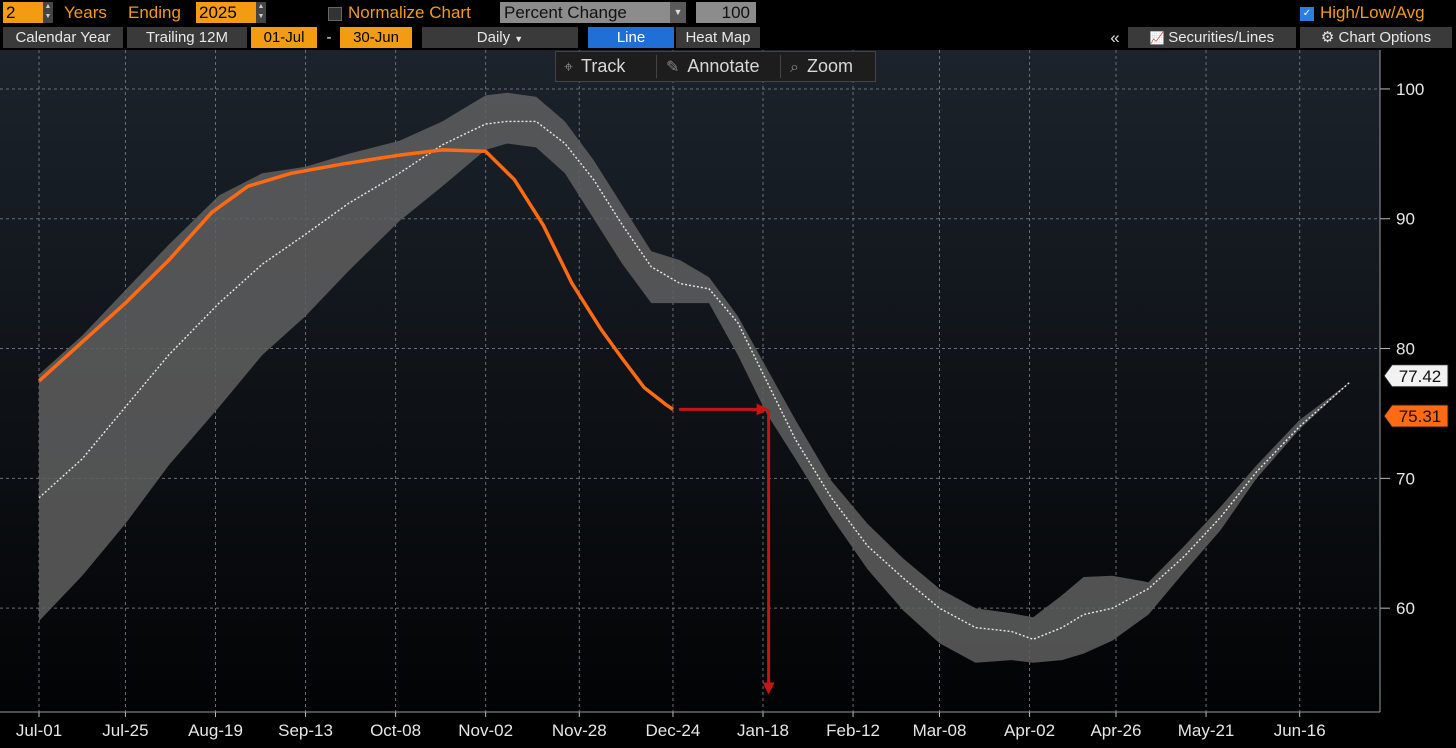 The height and width of the screenshot is (748, 1456). I want to click on date-range-dash: -, so click(329, 37).